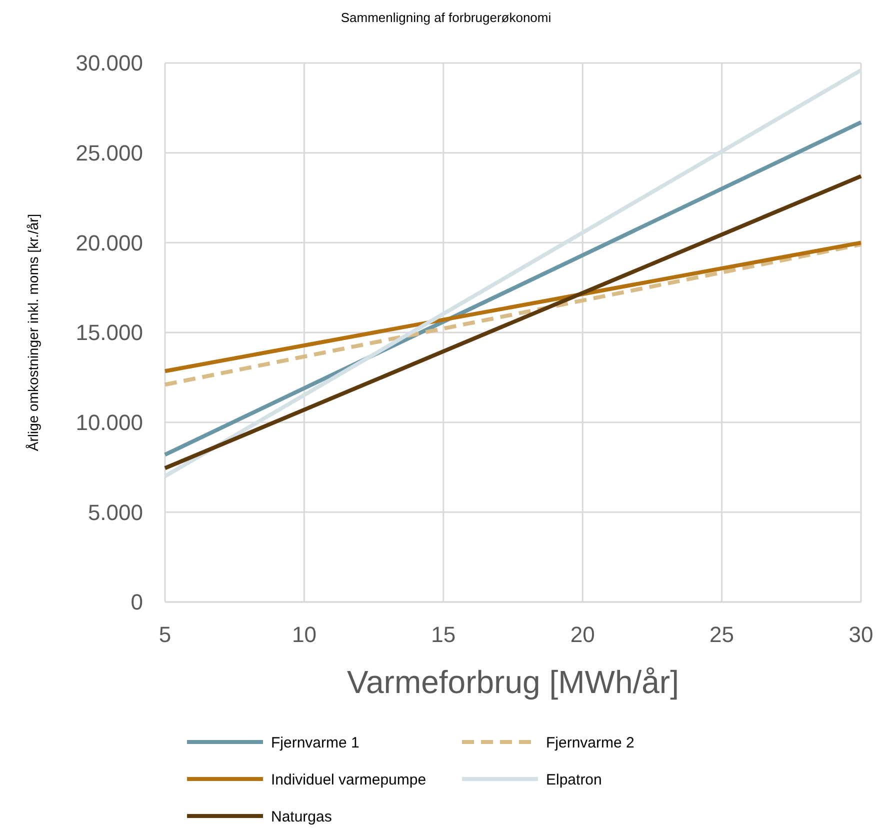  Describe the element at coordinates (136, 602) in the screenshot. I see `y-tick-label: 0` at that location.